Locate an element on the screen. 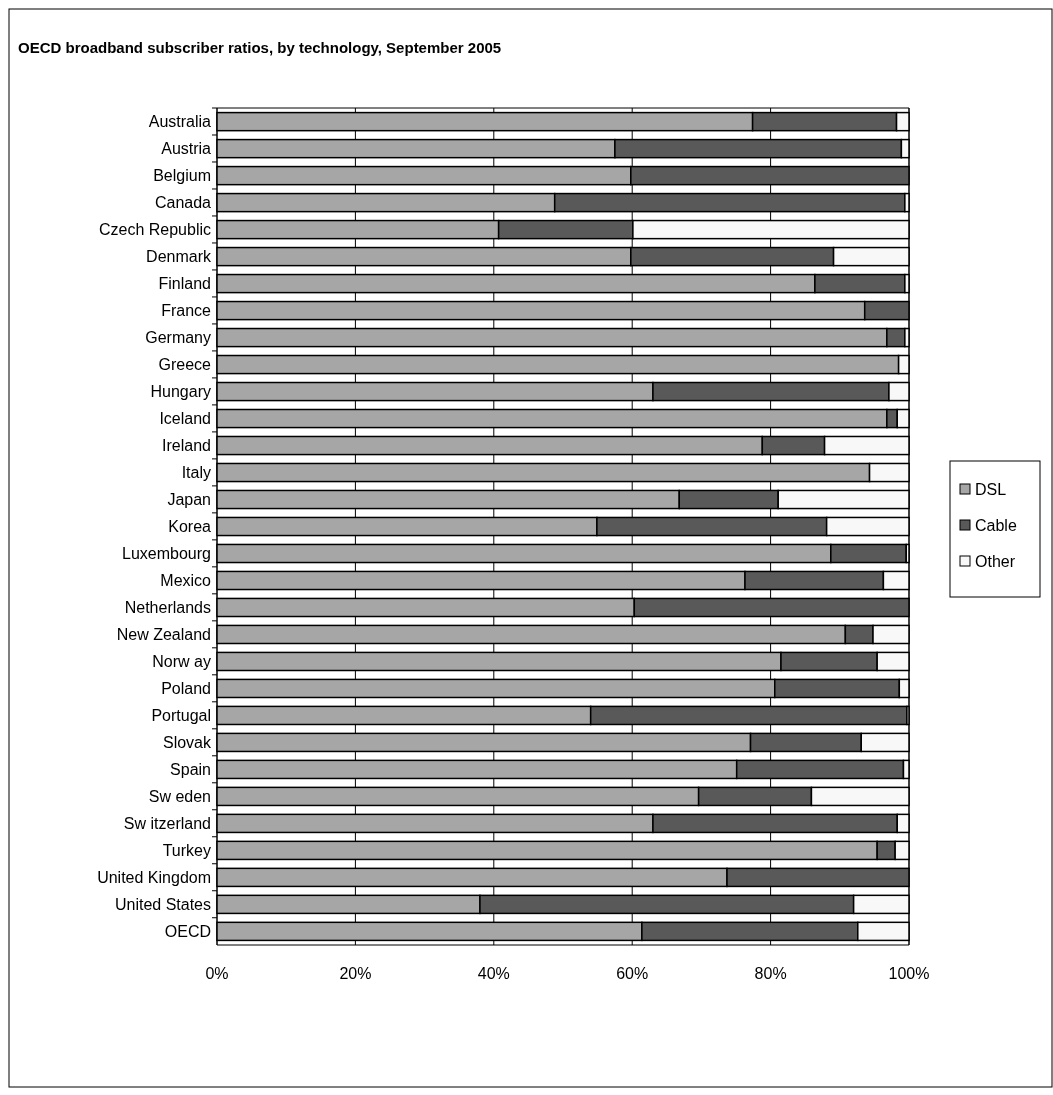 Image resolution: width=1053 pixels, height=1095 pixels. y-tick-label: Slovak is located at coordinates (187, 743).